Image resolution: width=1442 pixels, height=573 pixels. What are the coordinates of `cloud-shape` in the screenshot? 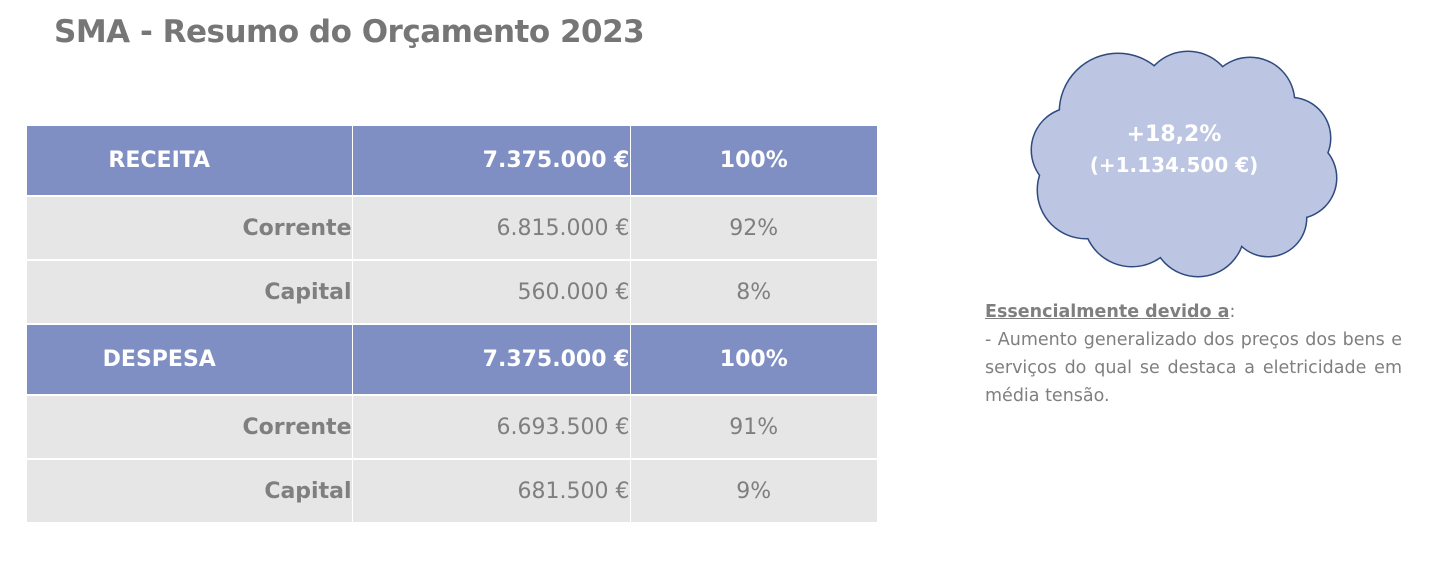 It's located at (1184, 164).